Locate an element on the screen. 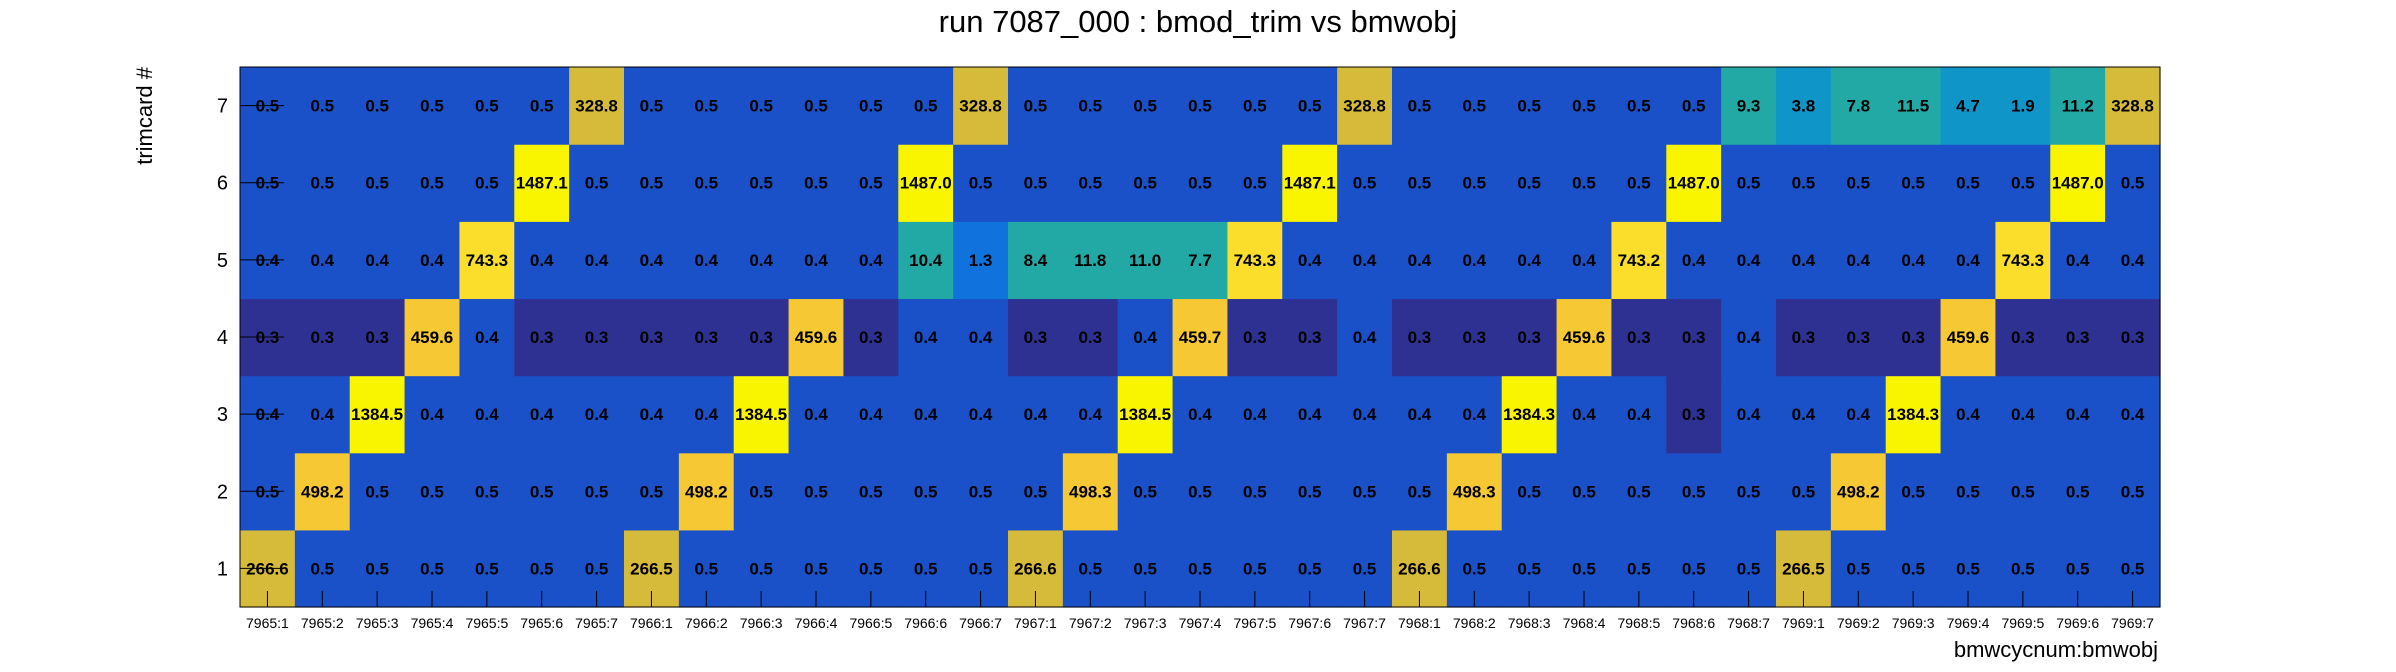 The image size is (2396, 672). y-tick-label: 1 is located at coordinates (222, 569).